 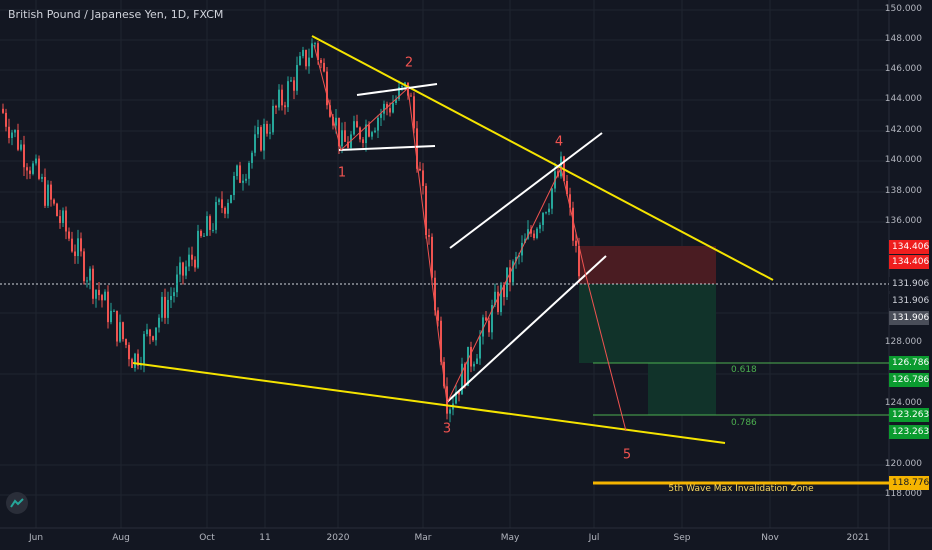 I want to click on flag-upper-line, so click(x=397, y=89).